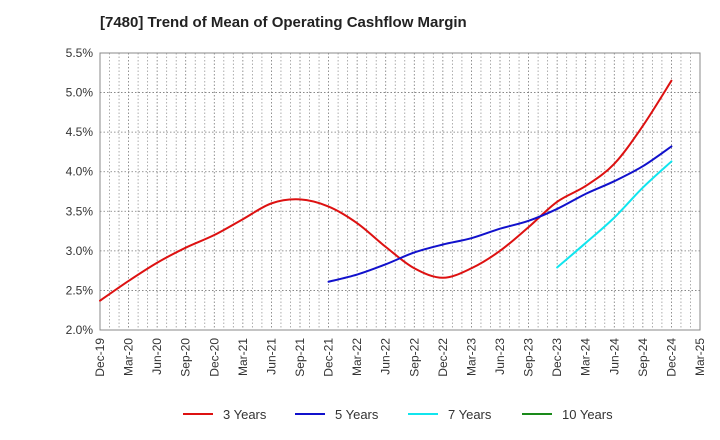  I want to click on x-tick-label: Mar-23, so click(471, 357).